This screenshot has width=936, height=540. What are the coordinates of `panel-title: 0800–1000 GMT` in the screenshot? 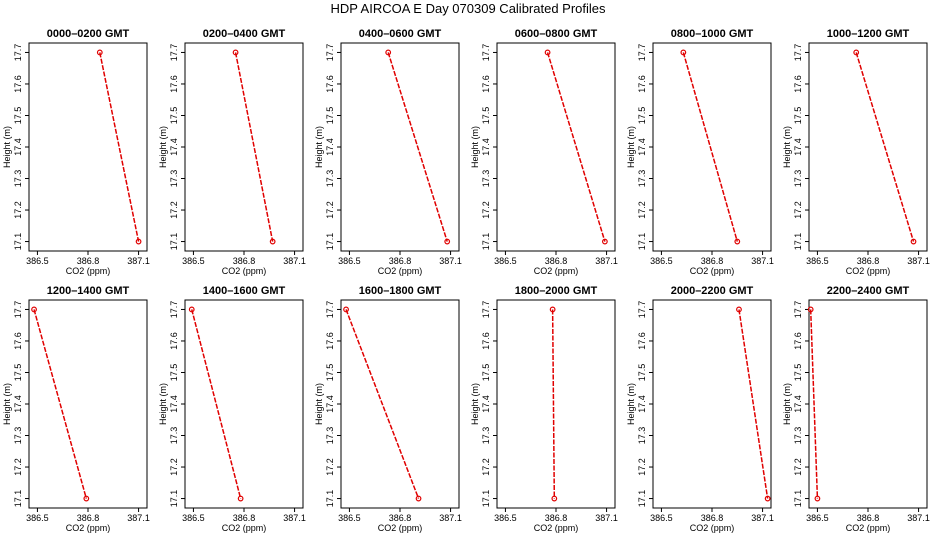 It's located at (712, 34).